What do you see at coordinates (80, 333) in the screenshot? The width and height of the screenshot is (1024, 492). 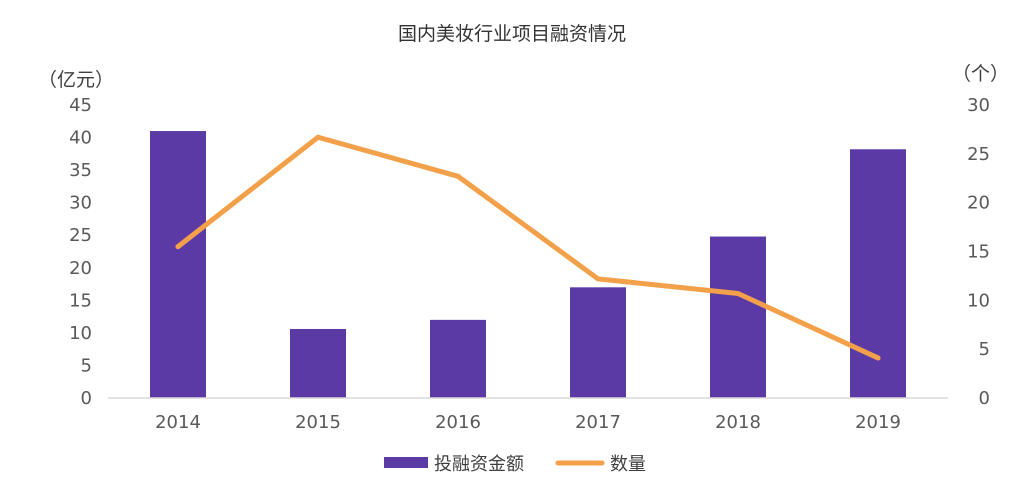 I see `left-tick-label: 10` at bounding box center [80, 333].